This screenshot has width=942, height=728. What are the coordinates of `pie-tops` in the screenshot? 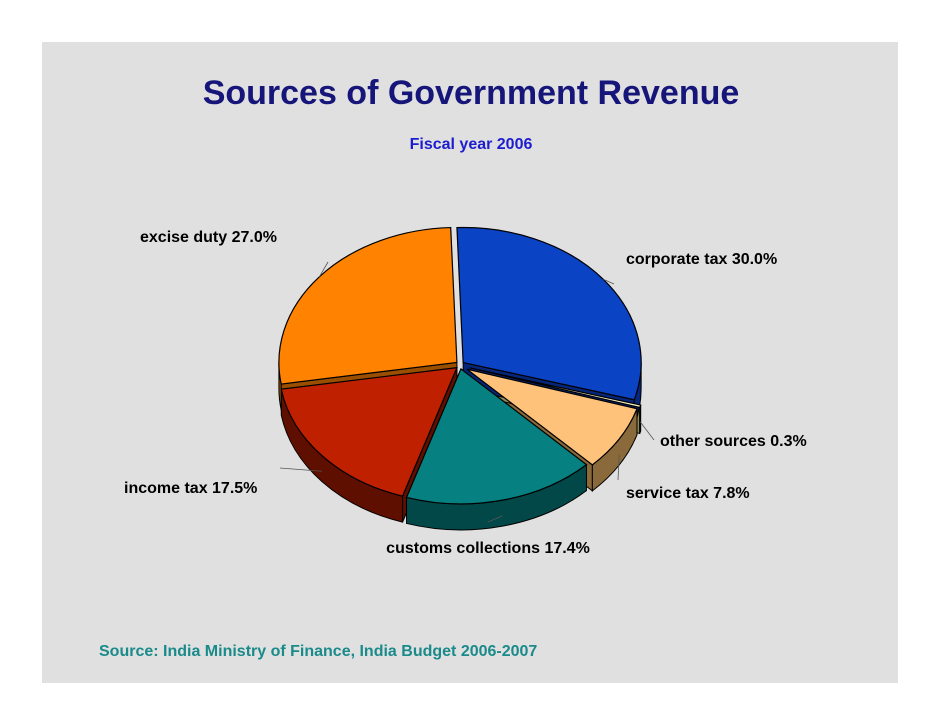 It's located at (460, 365).